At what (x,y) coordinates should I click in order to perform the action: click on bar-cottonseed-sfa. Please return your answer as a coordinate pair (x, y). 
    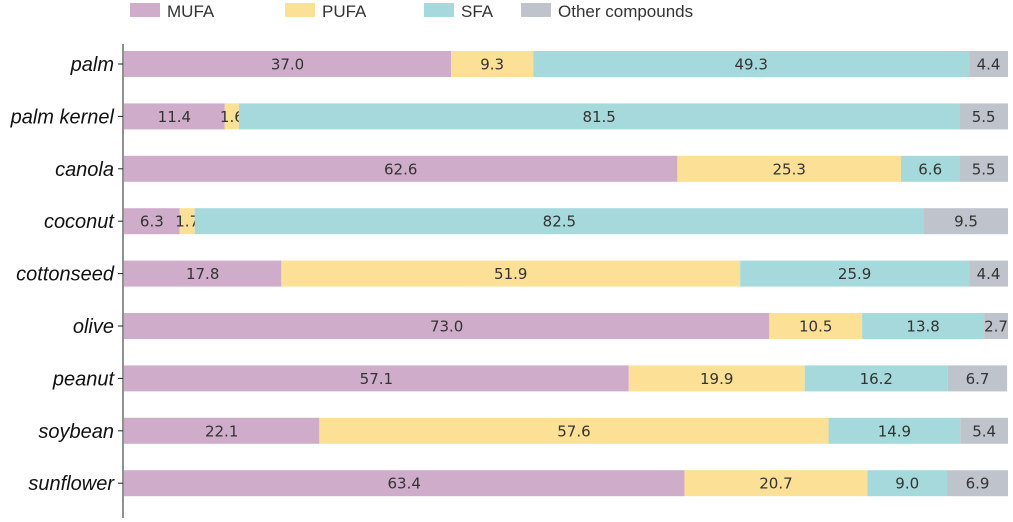
    Looking at the image, I should click on (855, 273).